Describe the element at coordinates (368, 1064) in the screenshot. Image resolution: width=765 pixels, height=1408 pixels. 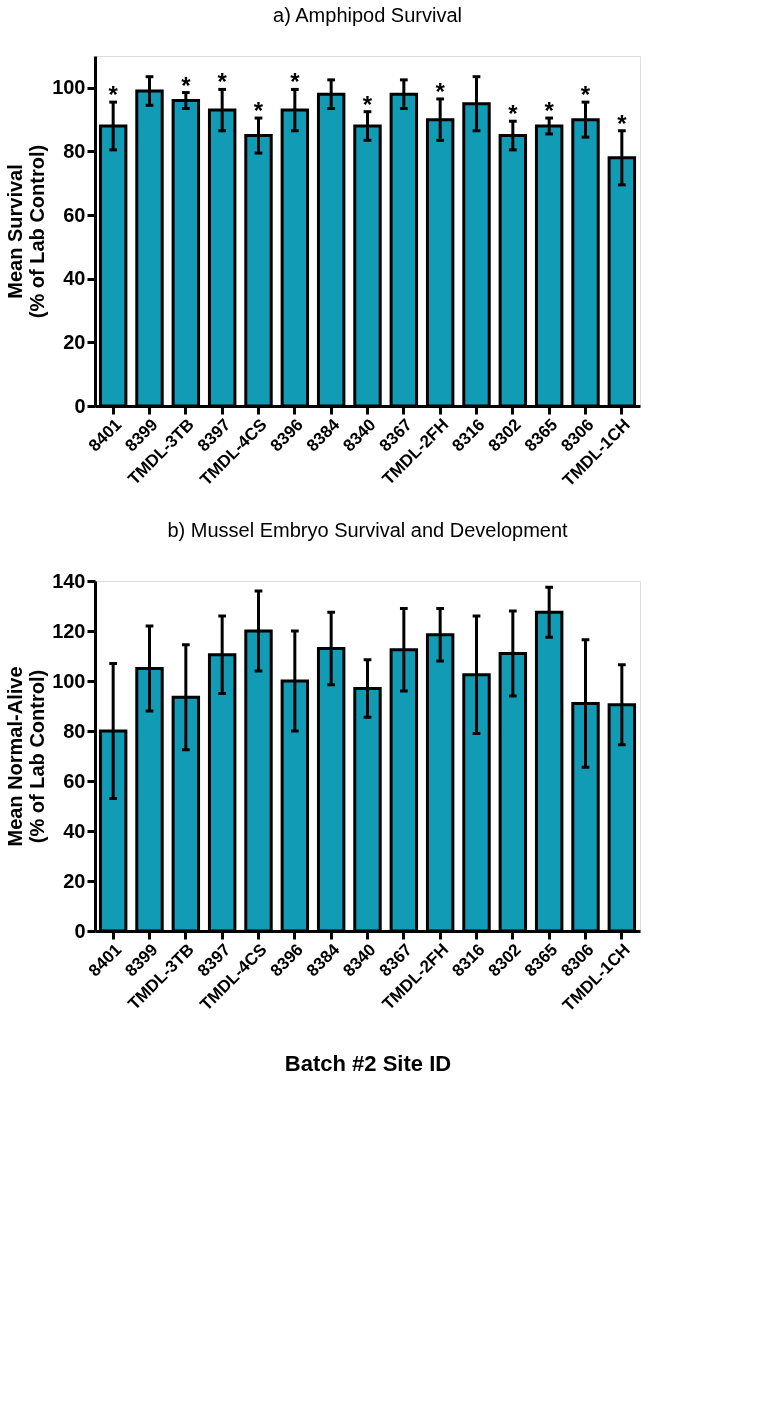
I see `x-axis-title: Batch #2 Site ID` at that location.